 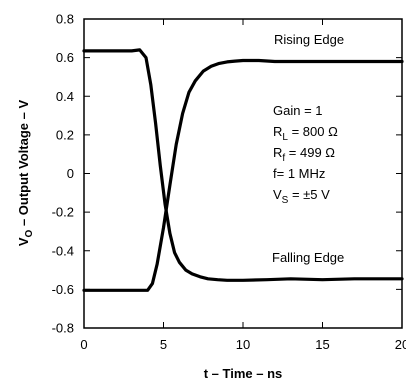 I want to click on param-main: V, so click(x=277, y=194).